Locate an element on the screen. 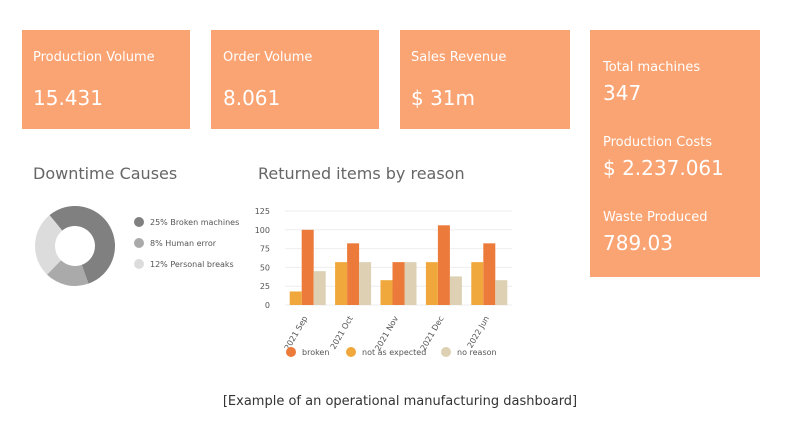  y-tick-label: 100 is located at coordinates (262, 230).